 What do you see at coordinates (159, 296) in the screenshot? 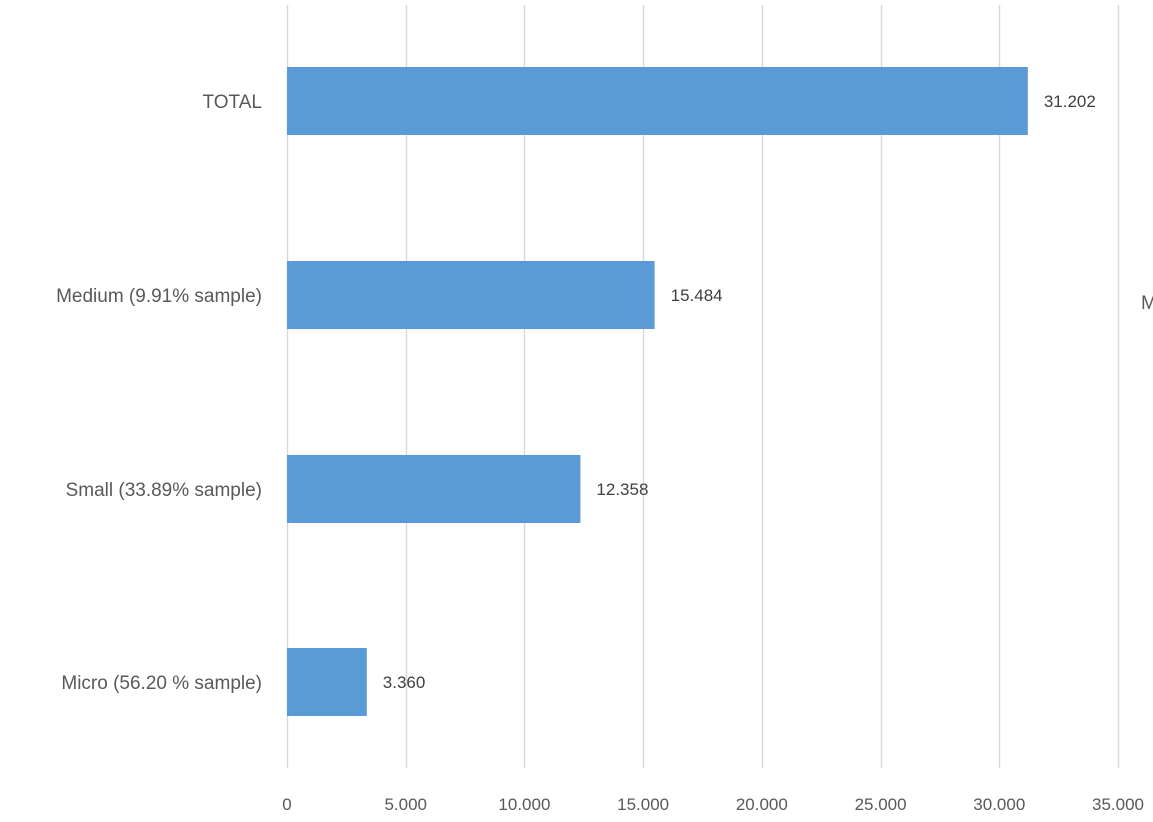
I see `category-label: Medium (9.91% sample)` at bounding box center [159, 296].